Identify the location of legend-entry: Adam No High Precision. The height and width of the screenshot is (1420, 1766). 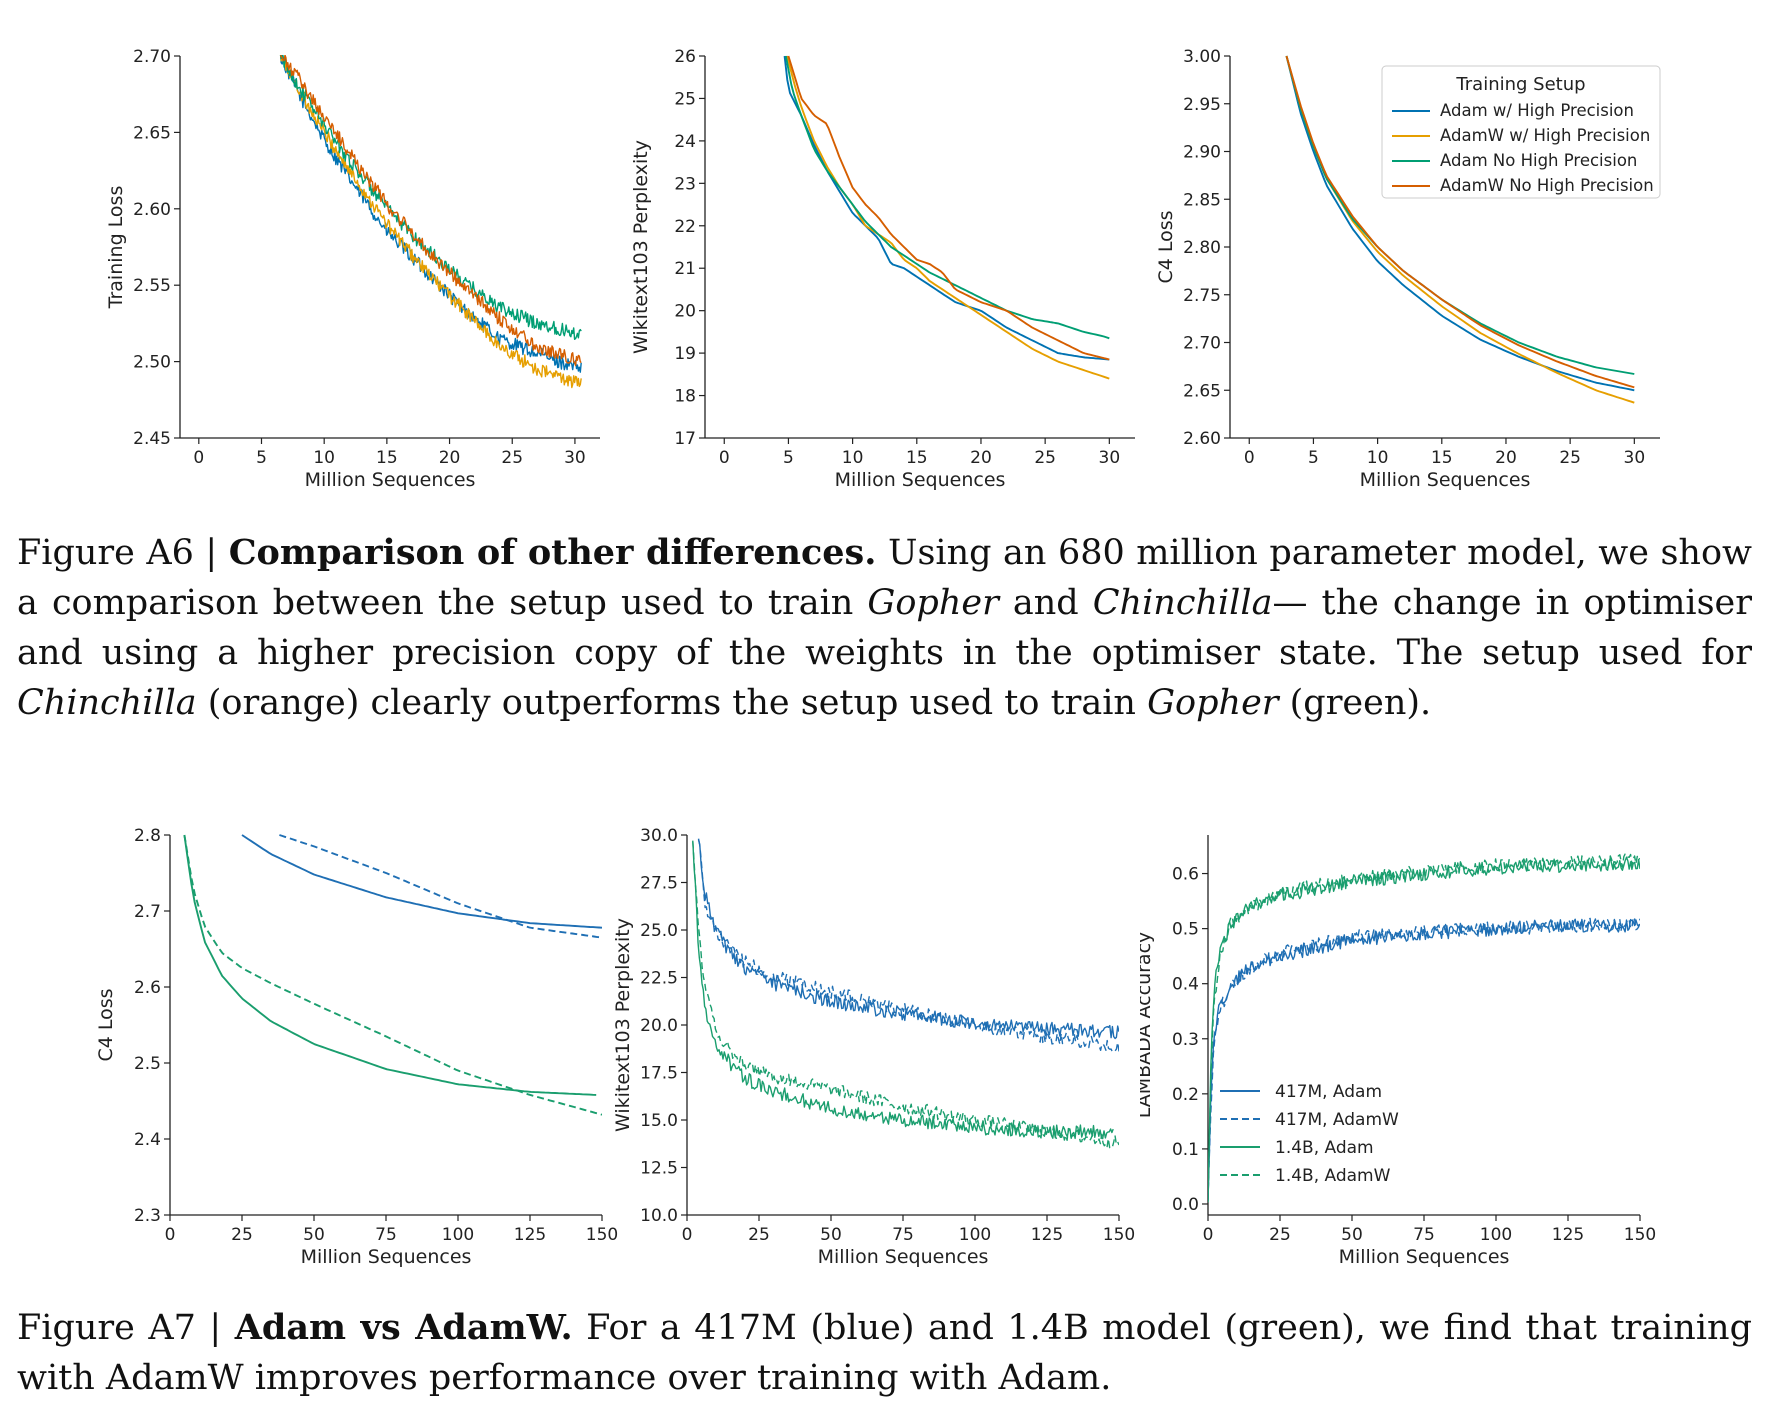
(1538, 160).